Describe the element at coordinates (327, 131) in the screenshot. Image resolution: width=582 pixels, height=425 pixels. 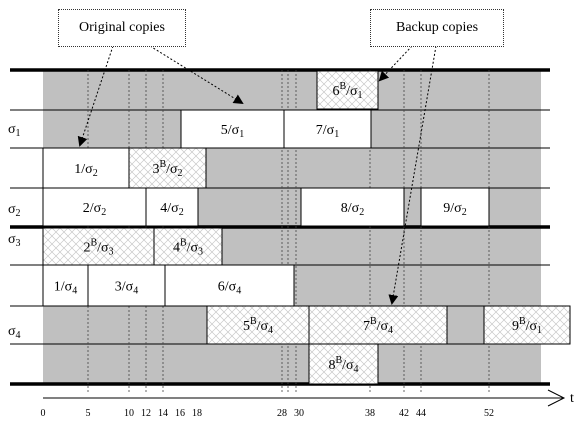
I see `task-label: 7/σ1` at that location.